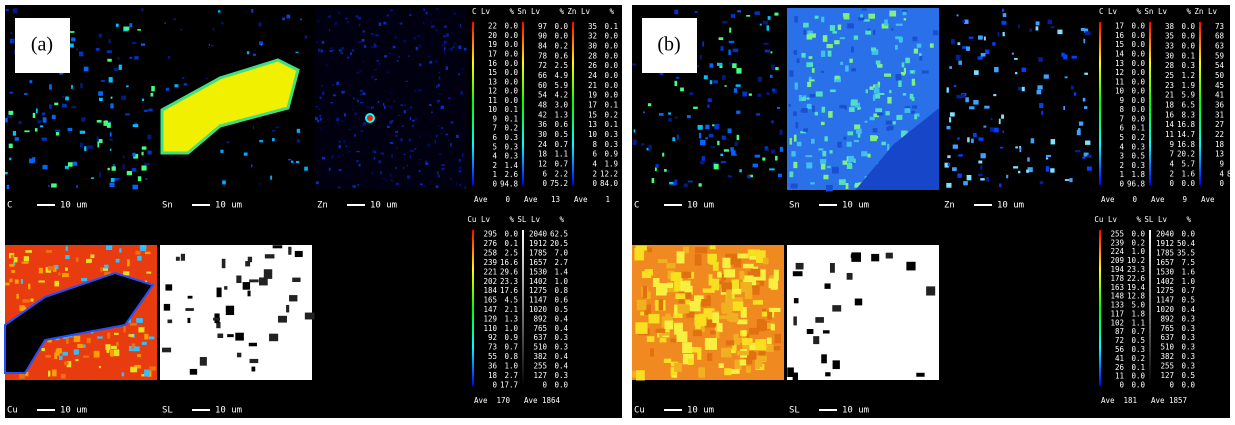 The width and height of the screenshot is (1235, 425). Describe the element at coordinates (494, 183) in the screenshot. I see `level: 0` at that location.